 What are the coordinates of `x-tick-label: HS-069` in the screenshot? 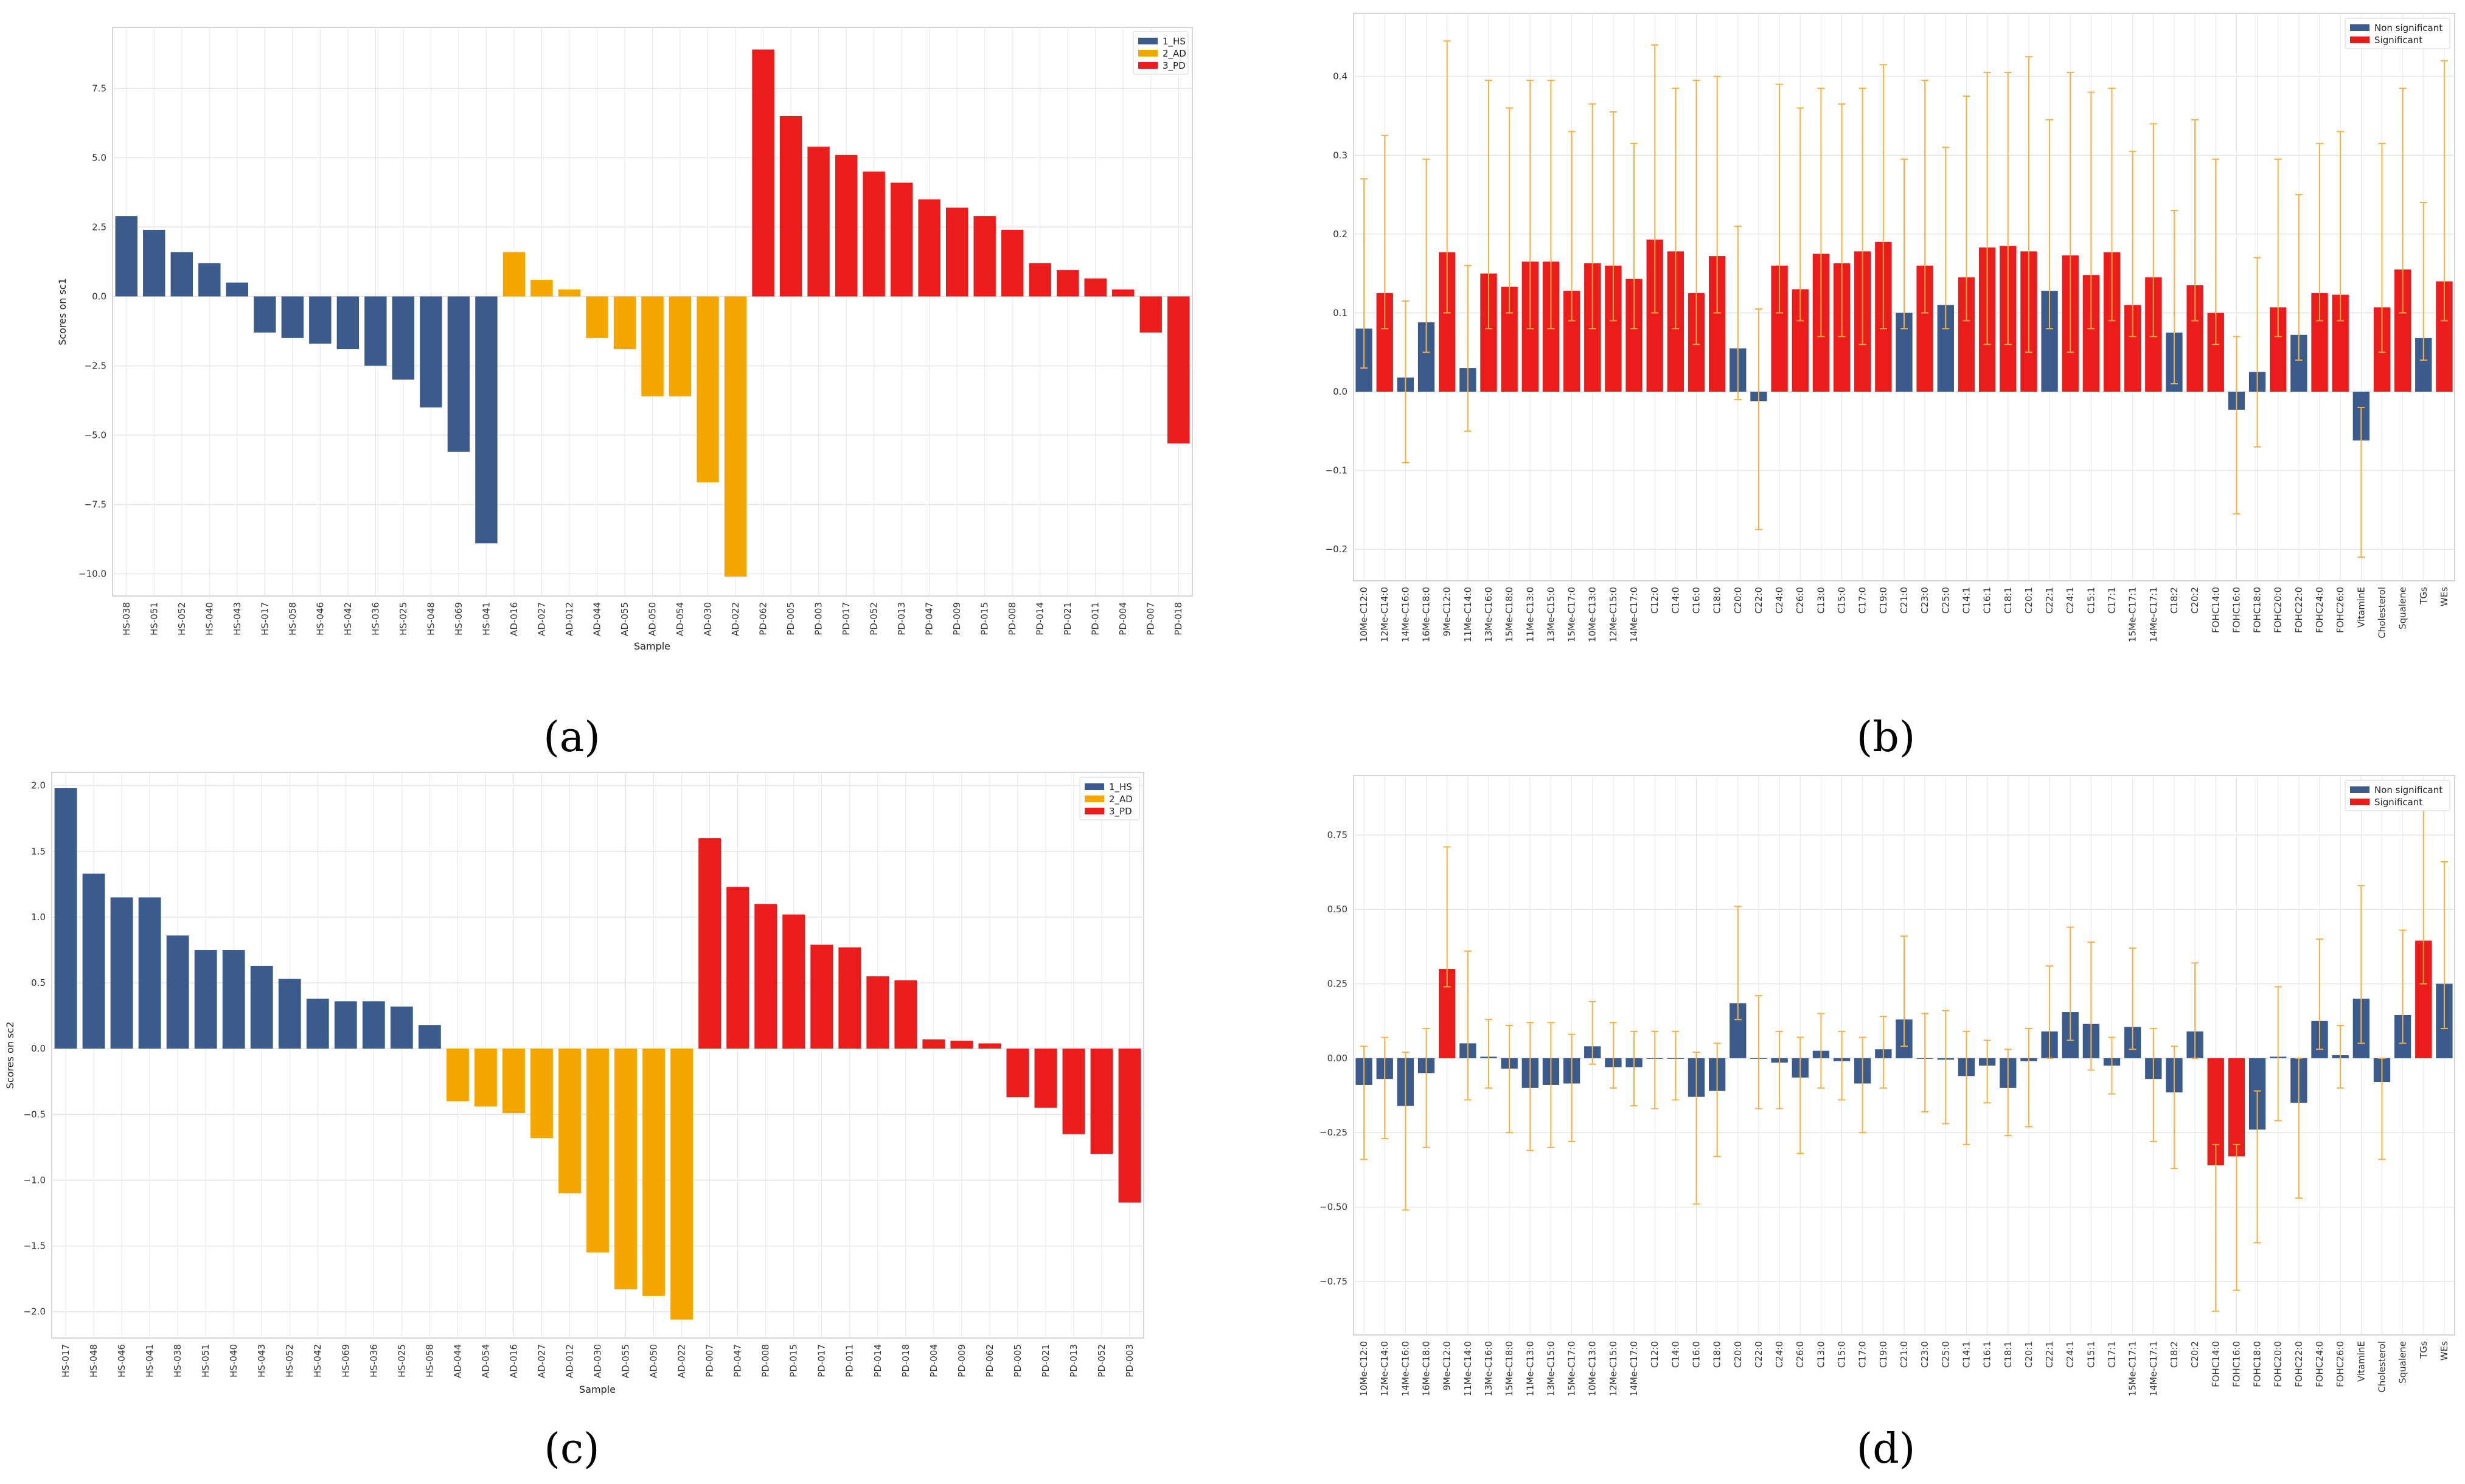 It's located at (458, 619).